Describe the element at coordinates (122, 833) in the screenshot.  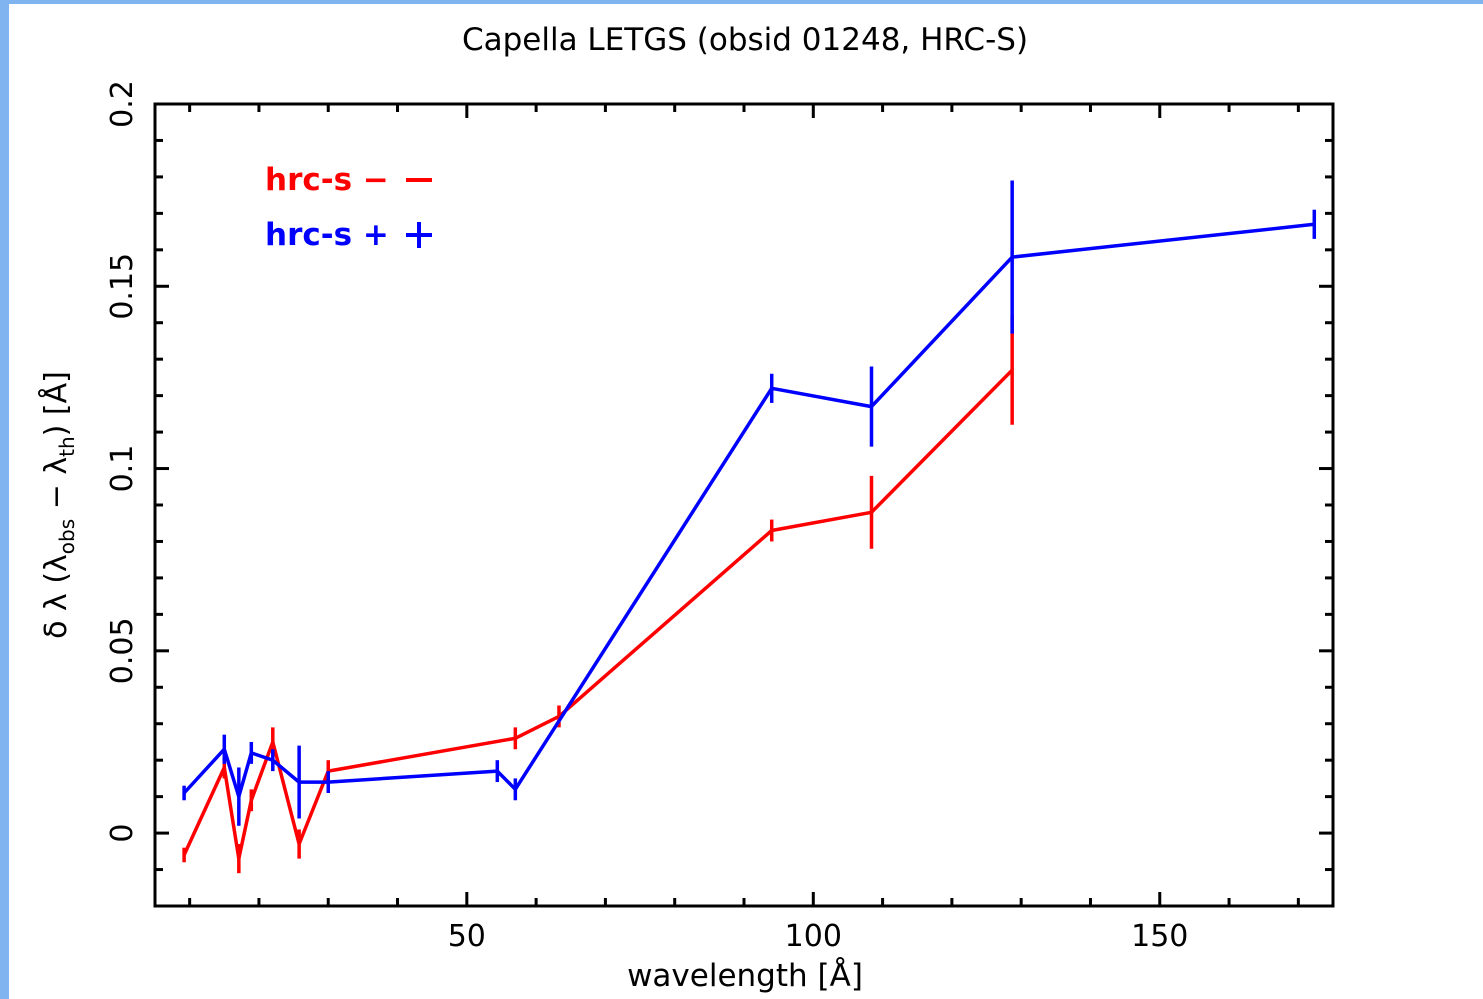
I see `y-tick-label: 0` at that location.